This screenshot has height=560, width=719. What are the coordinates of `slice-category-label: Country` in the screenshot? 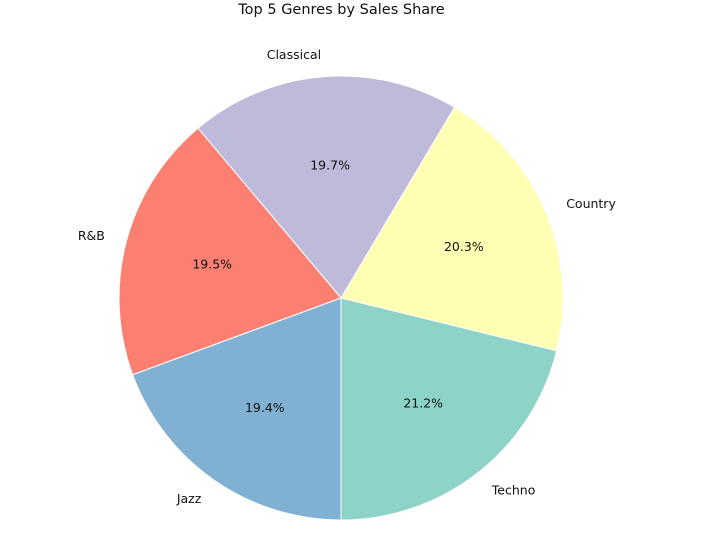 It's located at (591, 203).